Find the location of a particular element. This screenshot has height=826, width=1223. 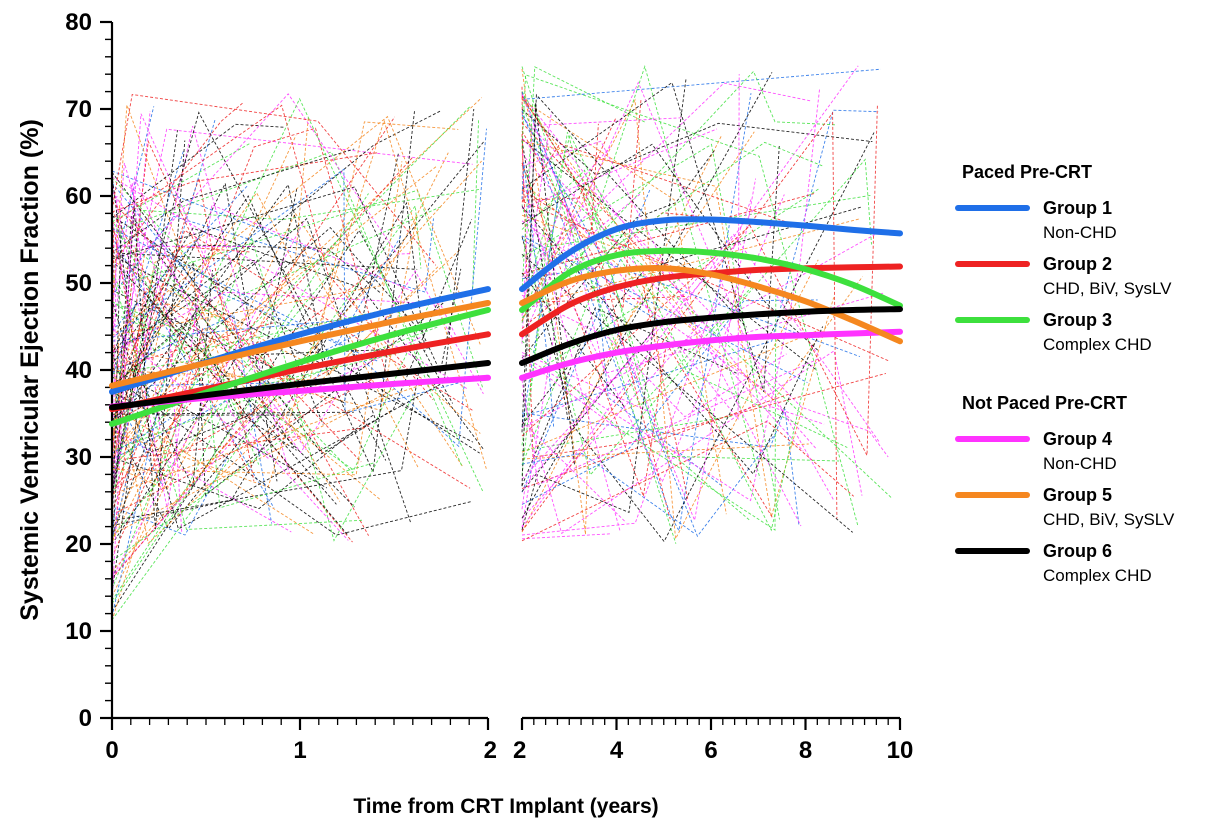

fit-curve-group-4-late is located at coordinates (711, 354).